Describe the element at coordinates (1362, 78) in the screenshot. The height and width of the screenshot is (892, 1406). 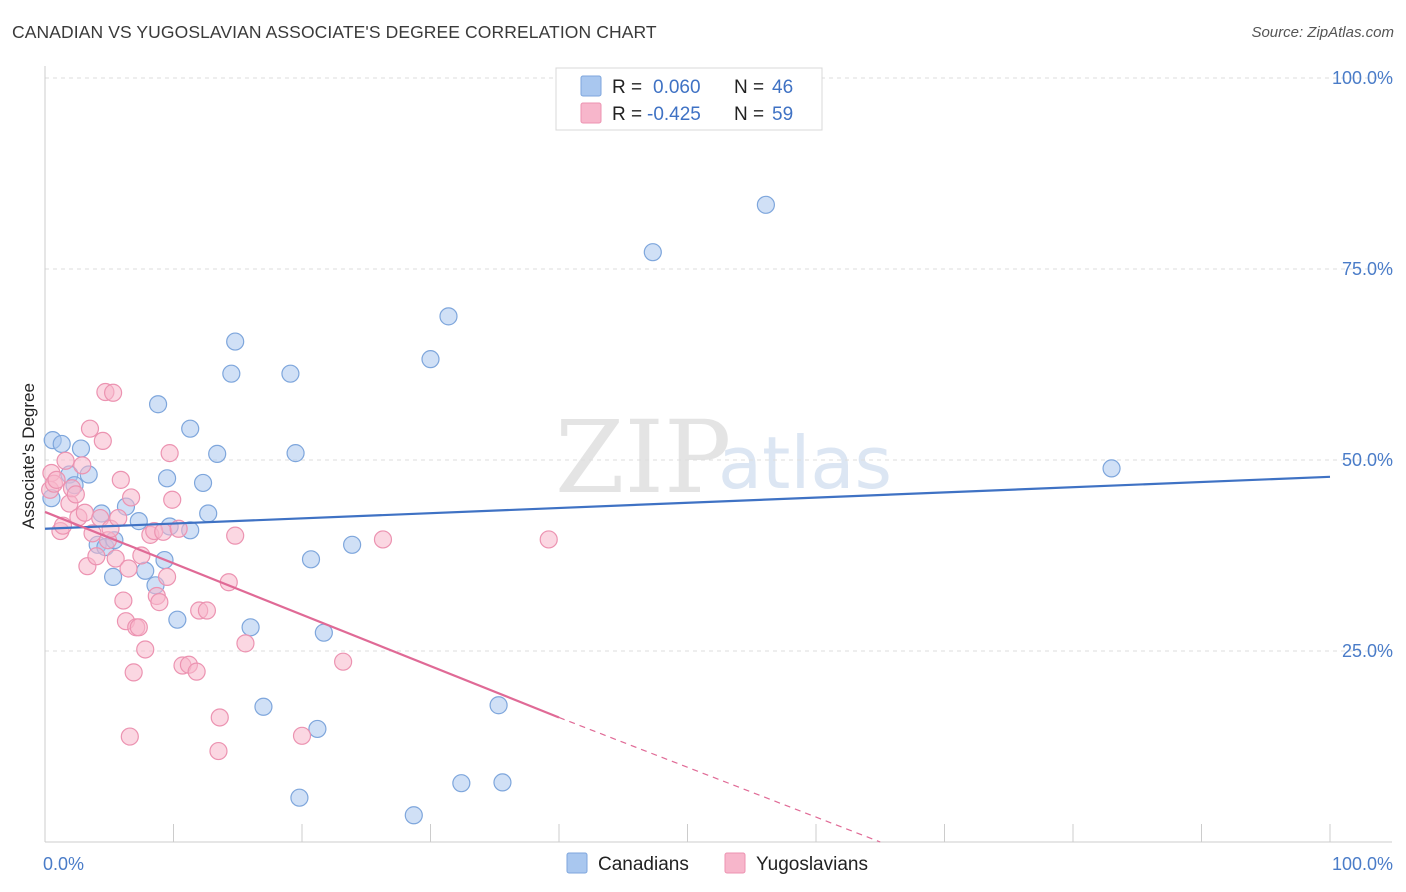
I see `y-tick-label: 100.0%` at that location.